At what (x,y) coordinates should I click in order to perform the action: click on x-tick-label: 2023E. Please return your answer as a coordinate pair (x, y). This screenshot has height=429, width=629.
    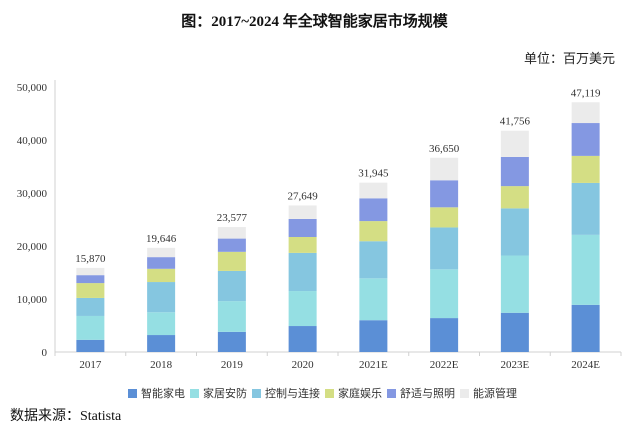
    Looking at the image, I should click on (515, 365).